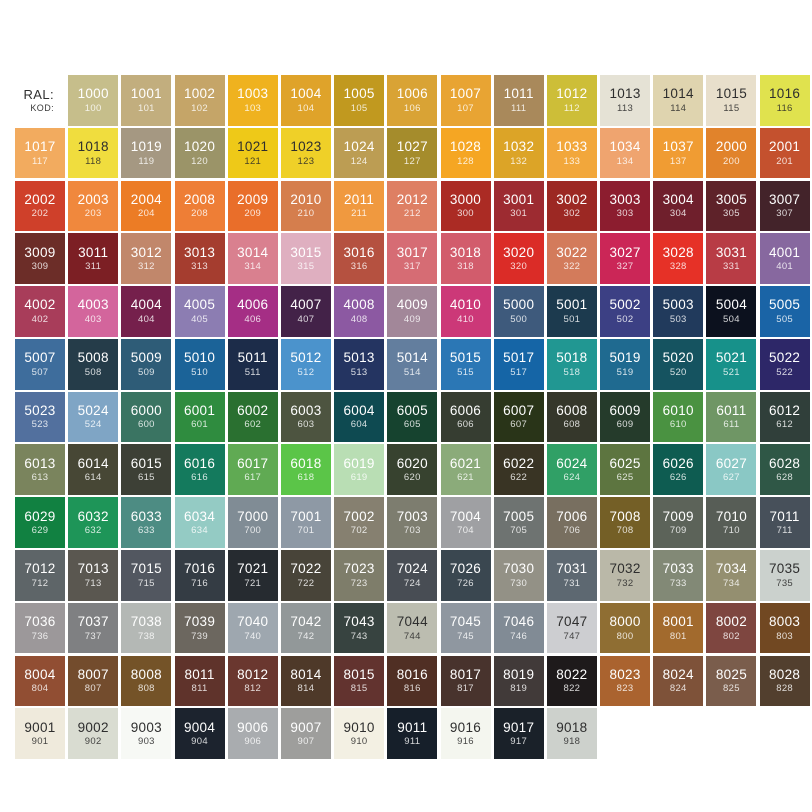 The width and height of the screenshot is (812, 812). I want to click on color-swatch-3020: 3020 320, so click(518, 258).